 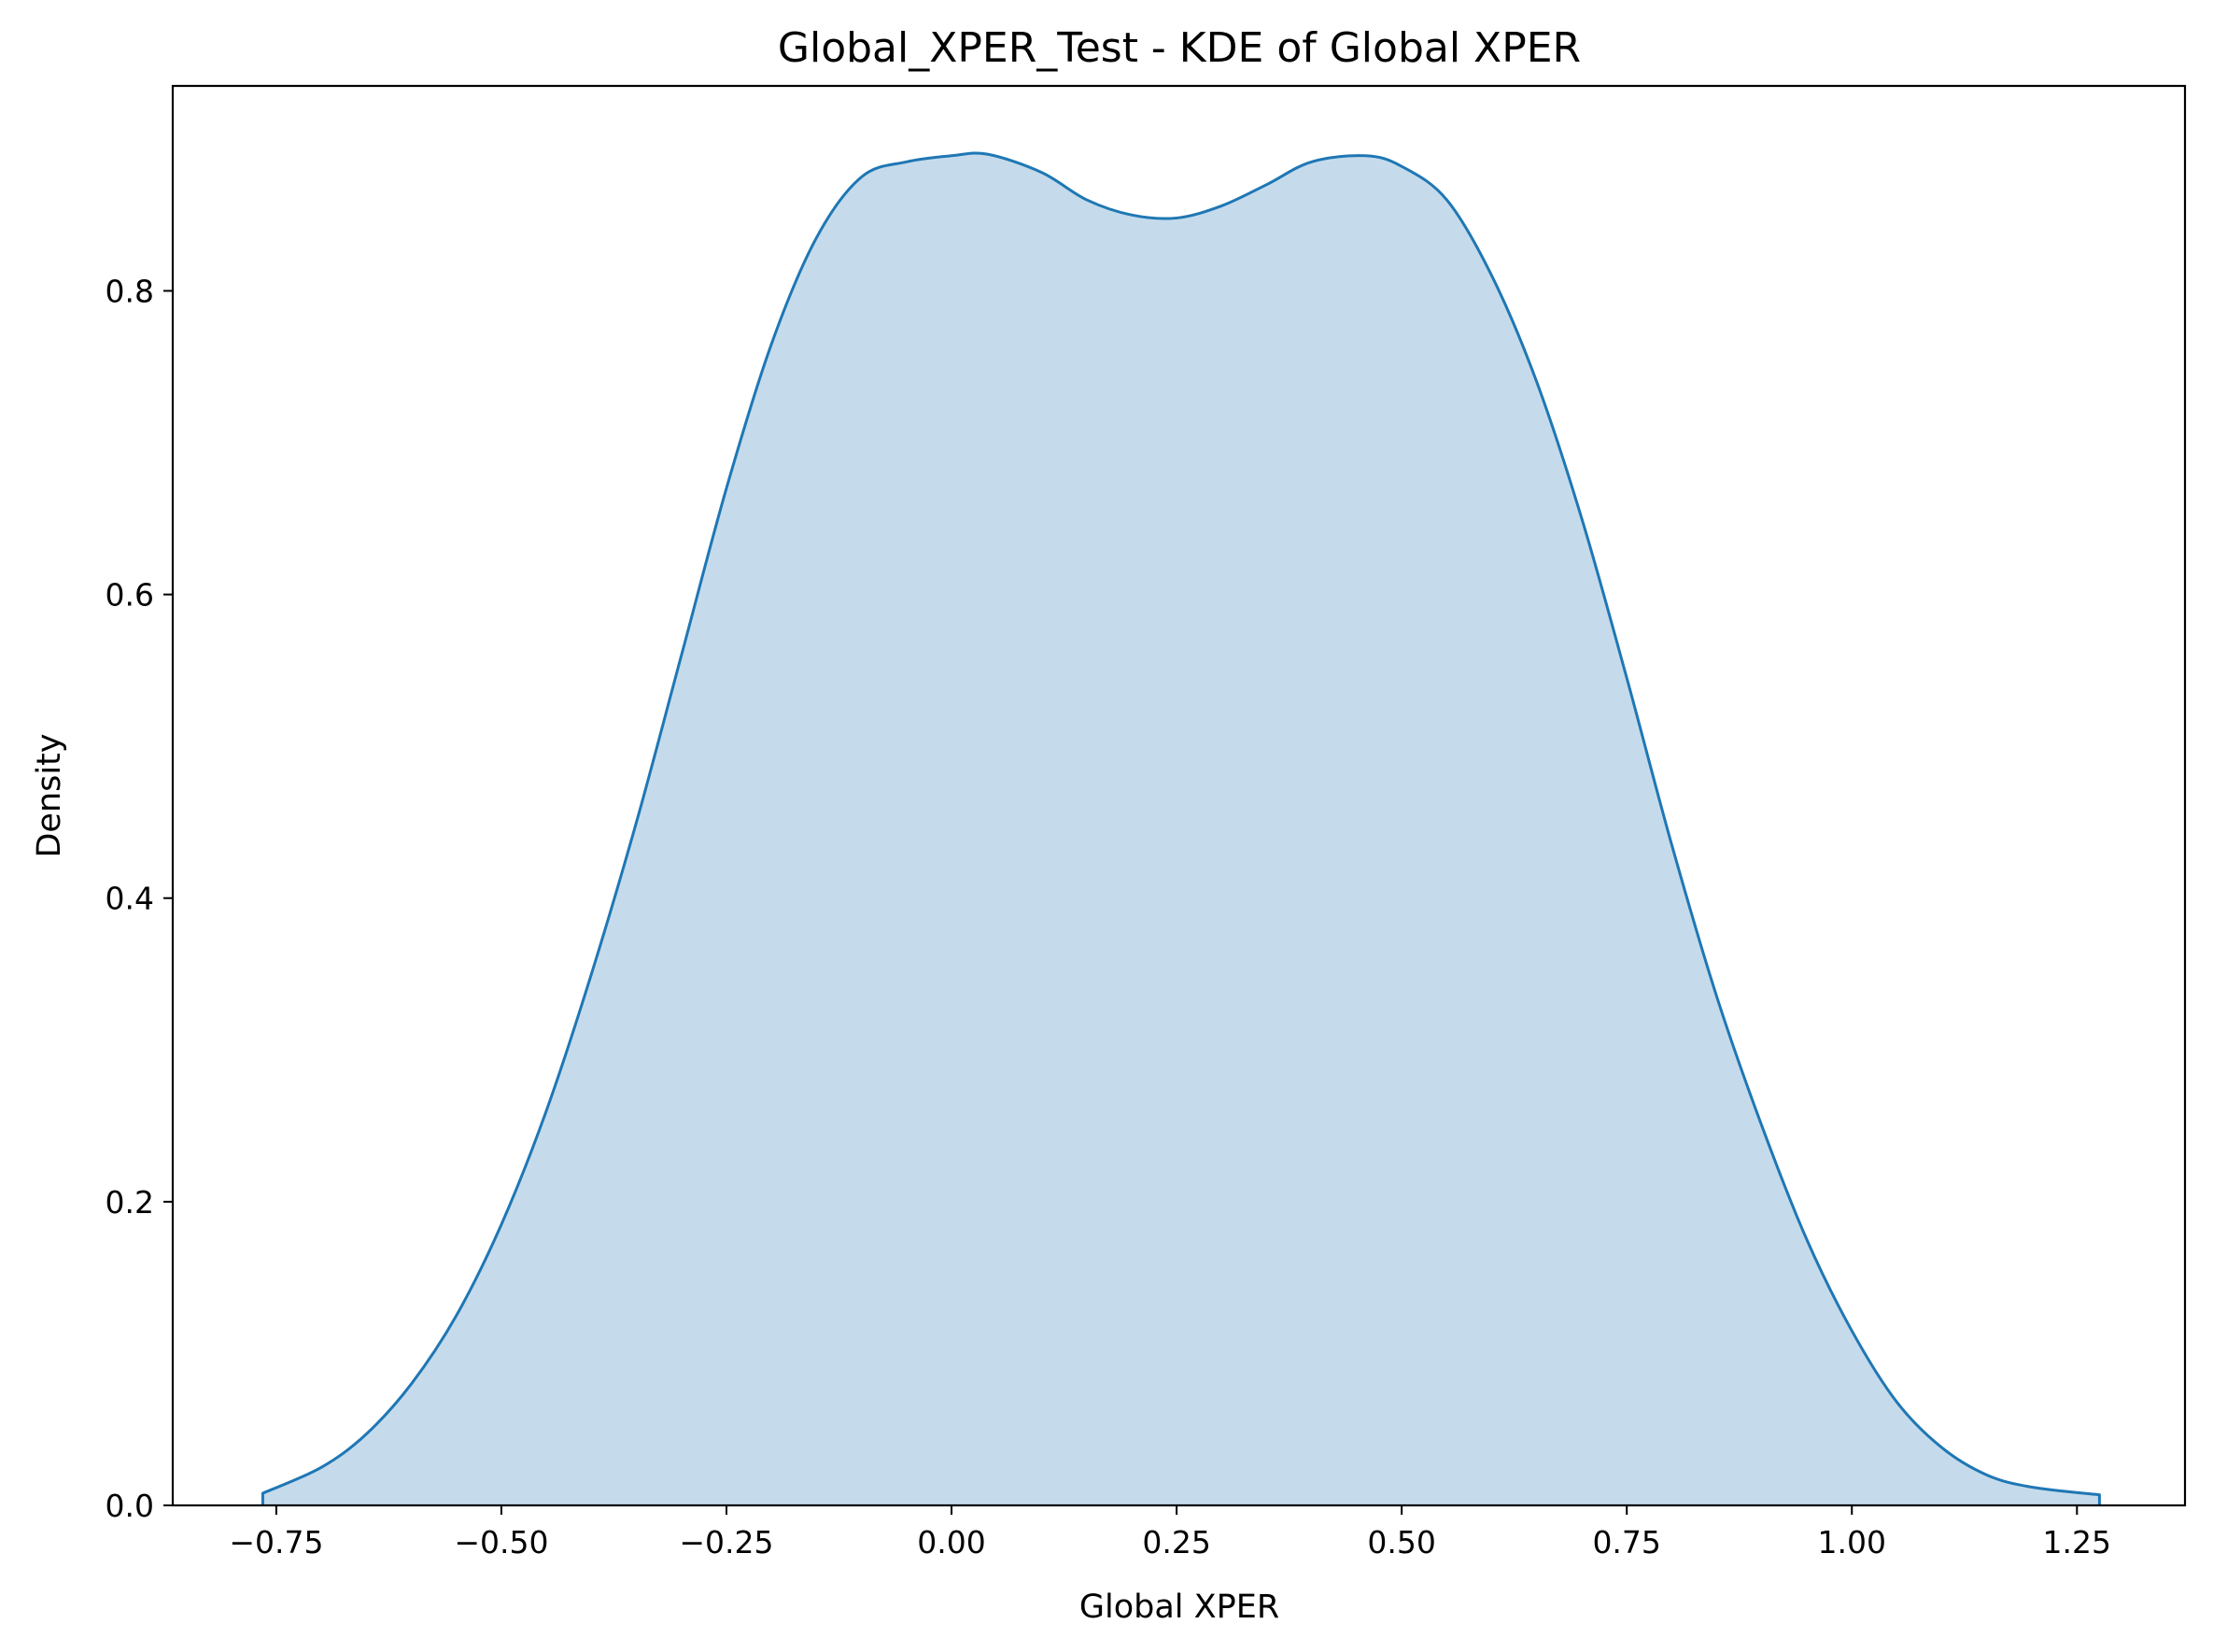 I want to click on x-tick-label: 1.25, so click(x=2077, y=1542).